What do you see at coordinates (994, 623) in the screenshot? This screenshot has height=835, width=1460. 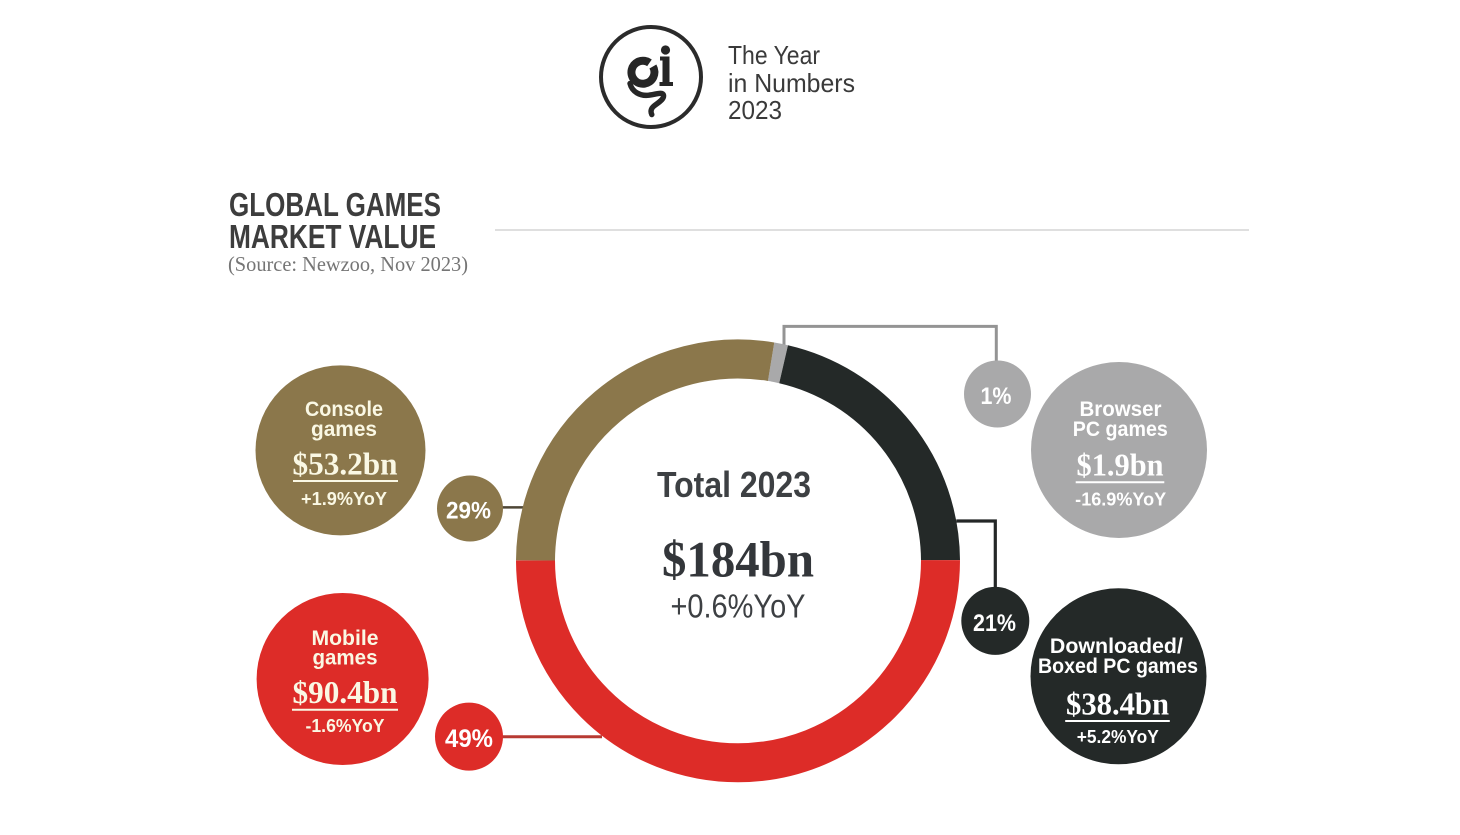 I see `svg-text: 21%` at bounding box center [994, 623].